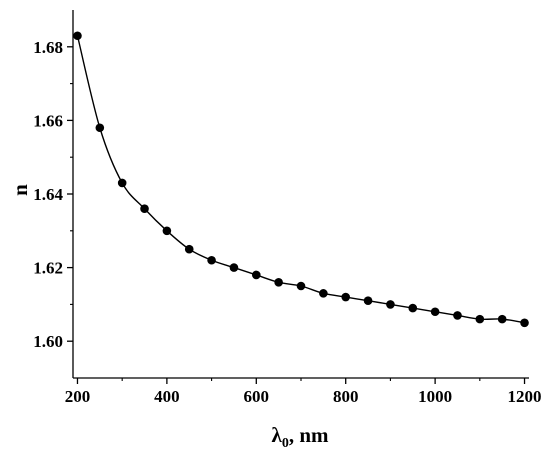 The width and height of the screenshot is (550, 454). What do you see at coordinates (48, 268) in the screenshot?
I see `y-tick-label: 1.62` at bounding box center [48, 268].